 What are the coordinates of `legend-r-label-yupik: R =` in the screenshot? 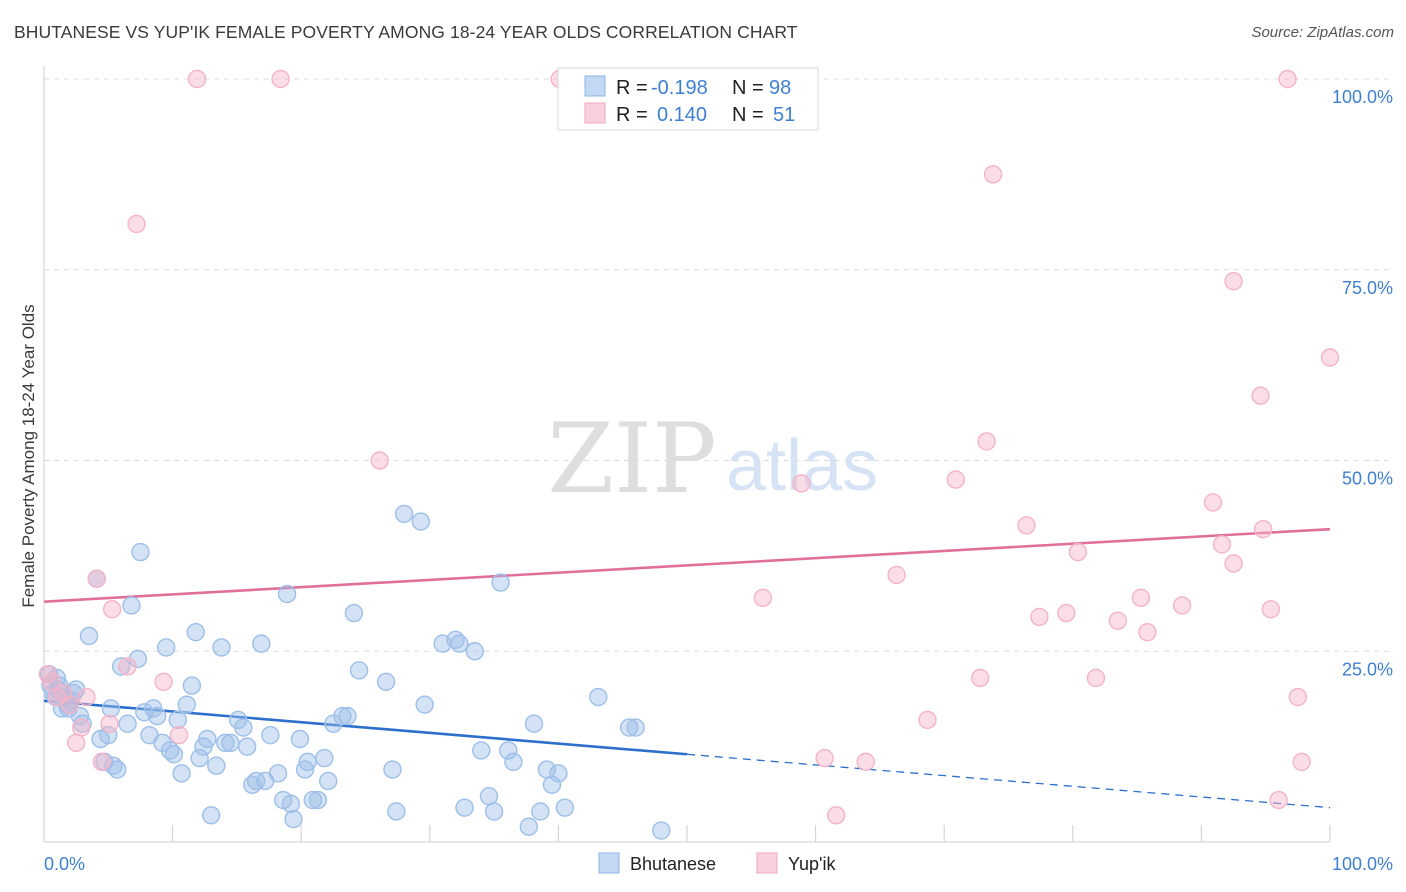 It's located at (632, 115).